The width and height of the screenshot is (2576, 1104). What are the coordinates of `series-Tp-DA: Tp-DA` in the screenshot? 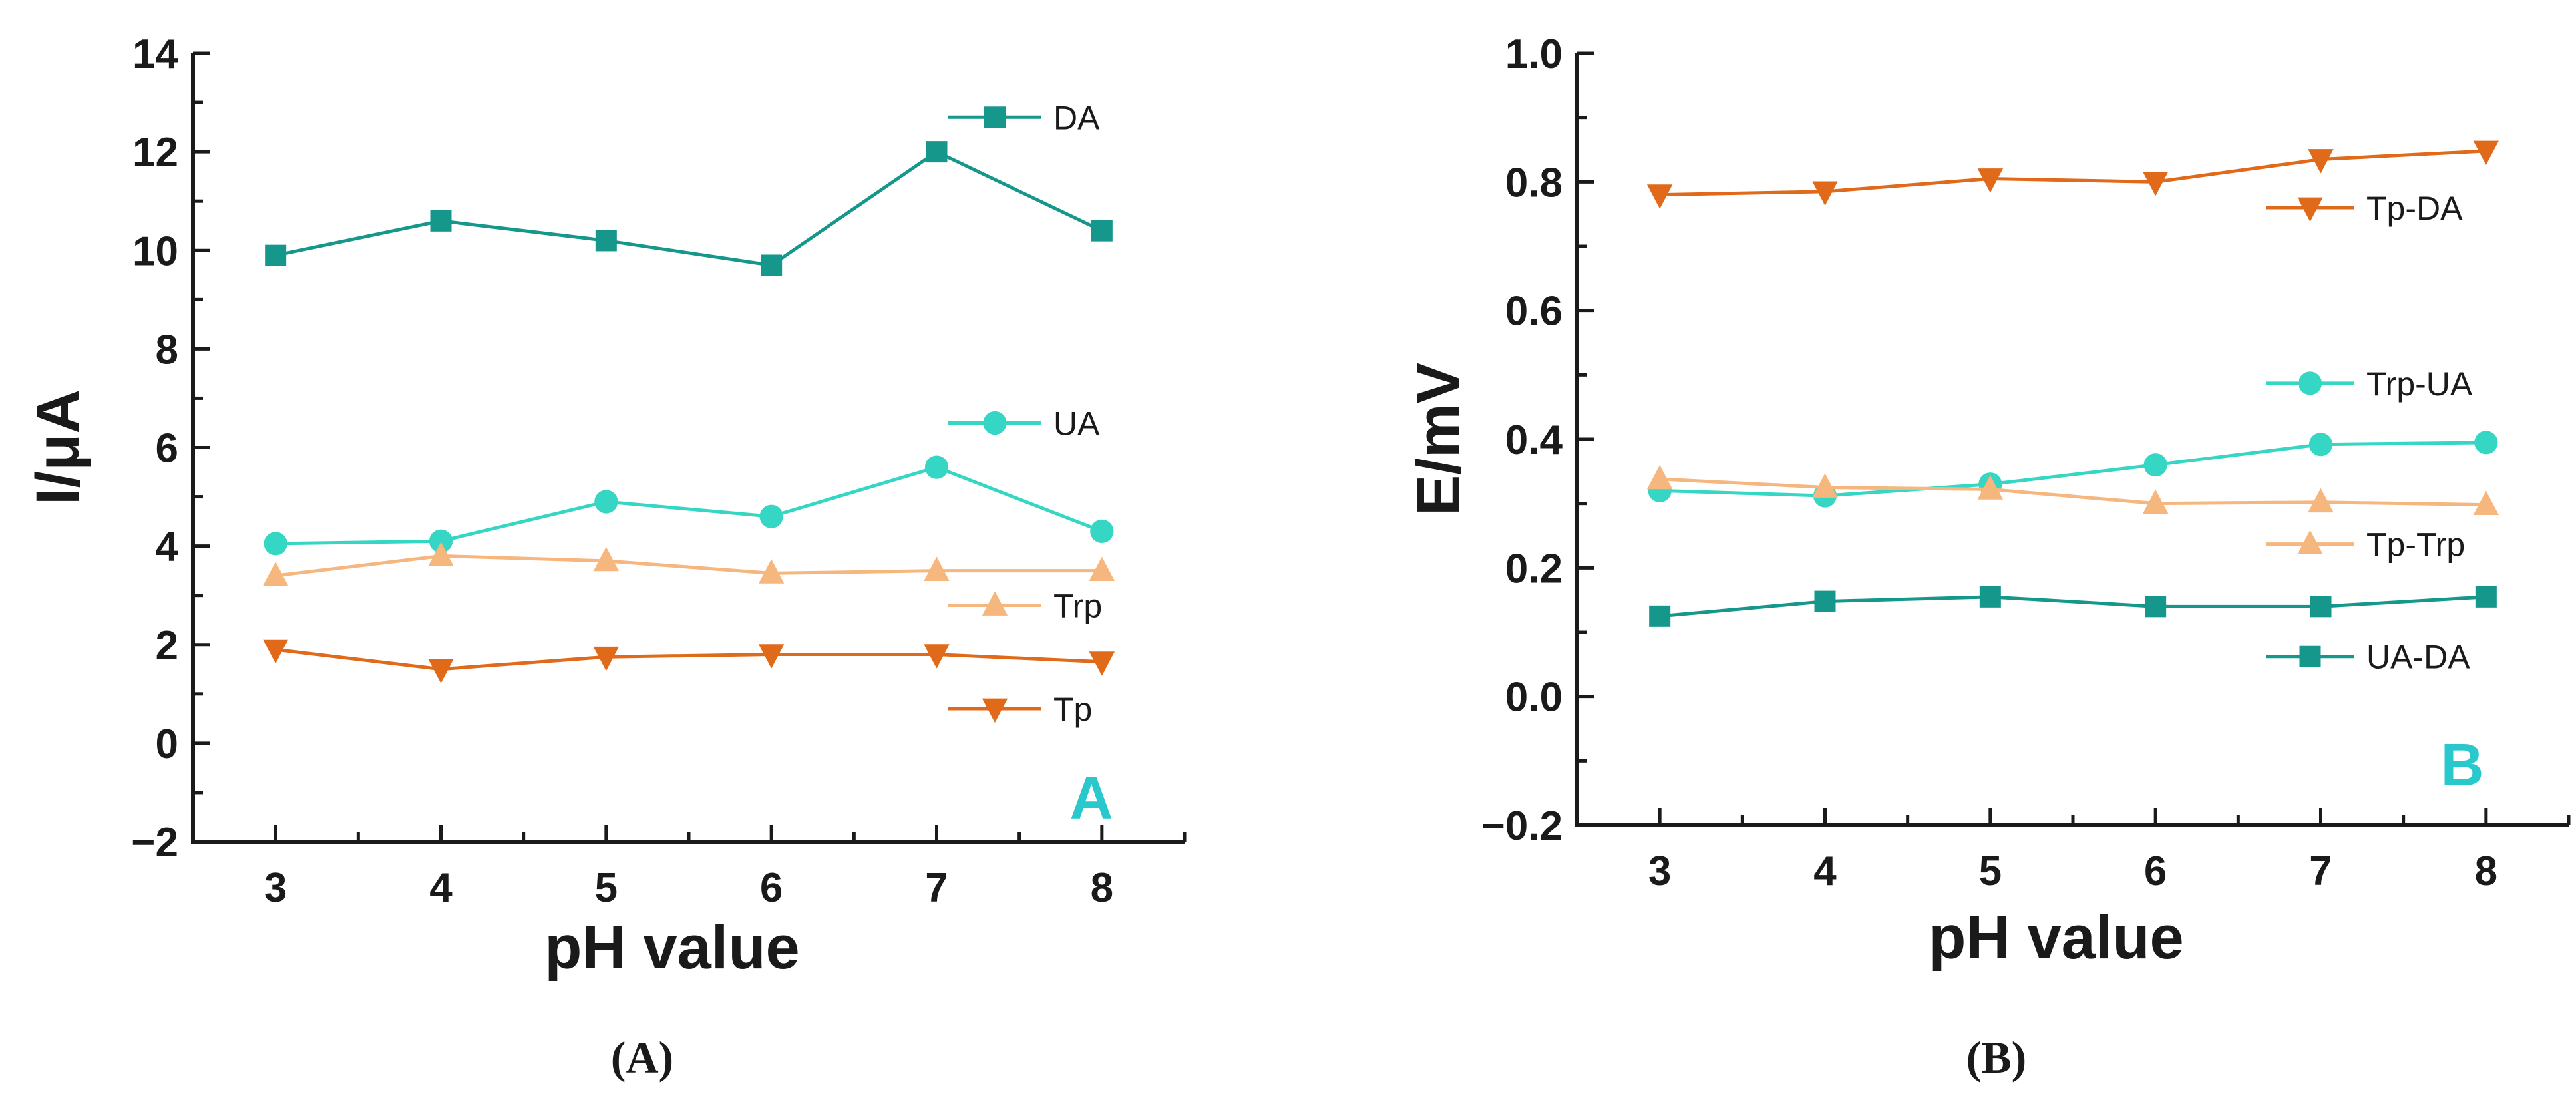 It's located at (2072, 183).